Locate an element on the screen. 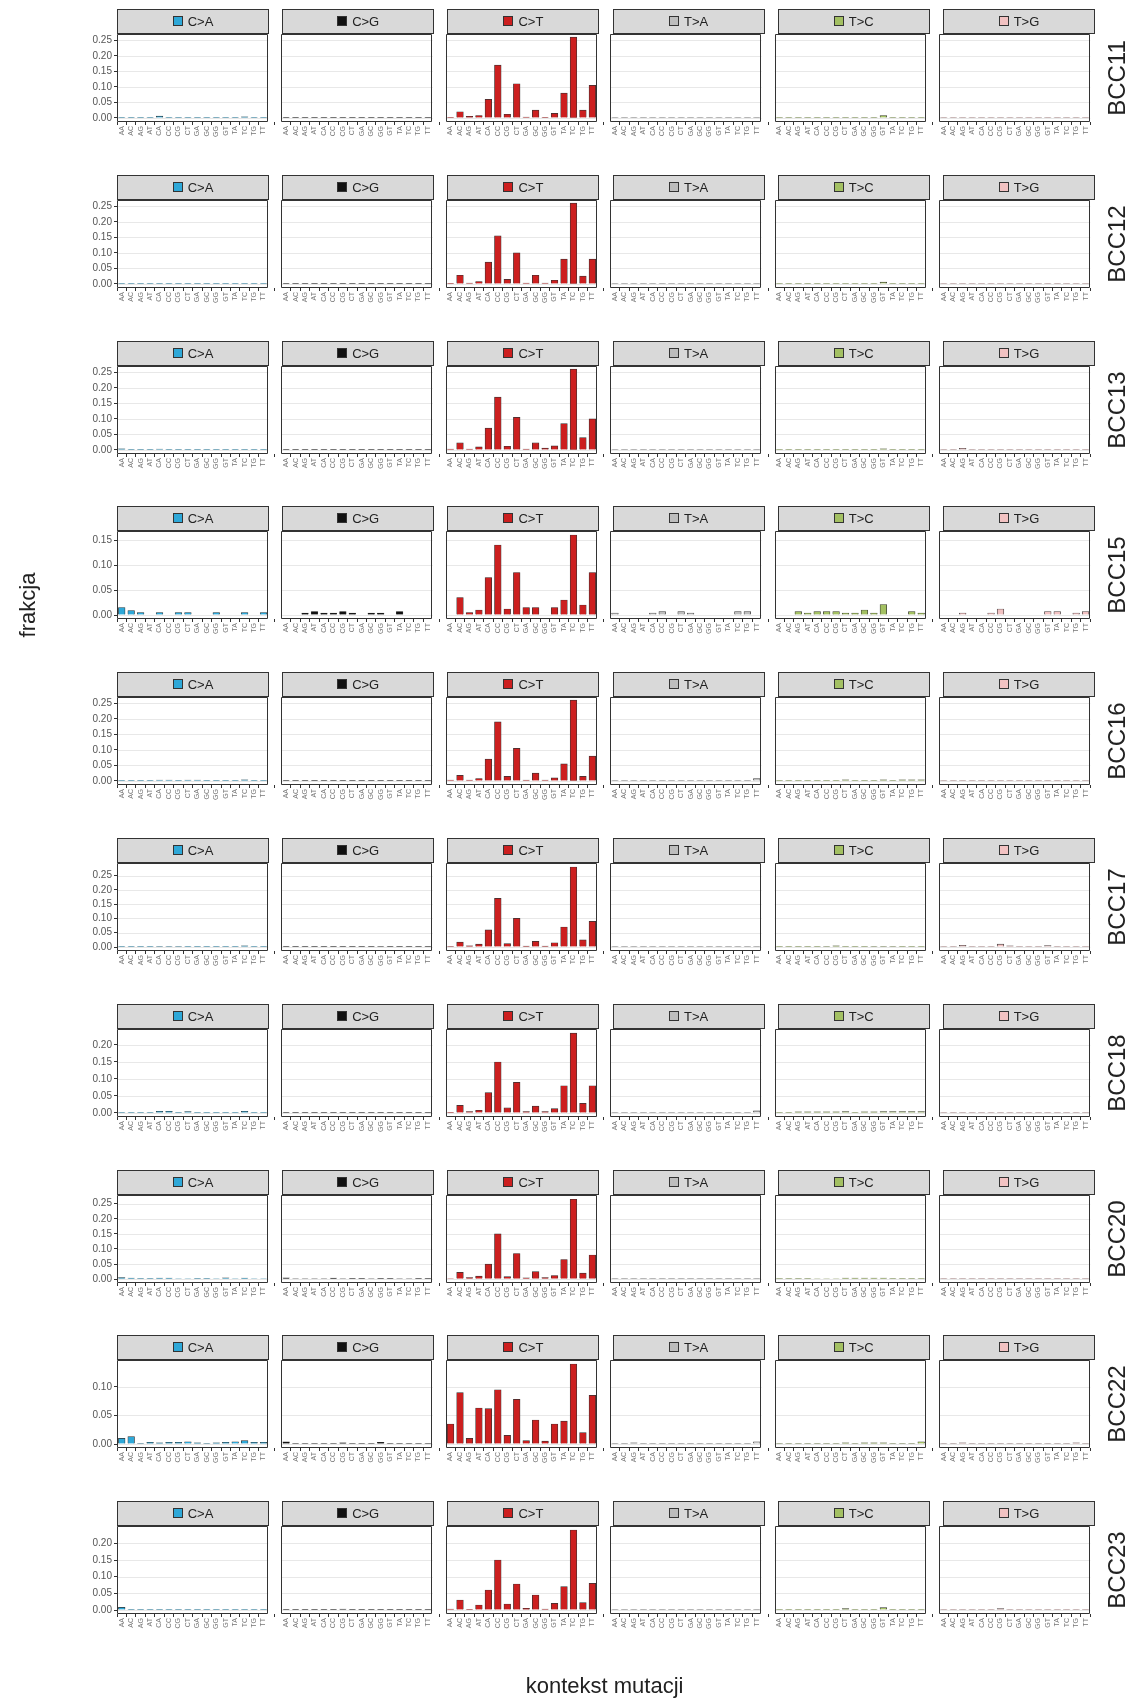 This screenshot has width=1140, height=1706. y2-axis-title: BCC16 is located at coordinates (1117, 741).